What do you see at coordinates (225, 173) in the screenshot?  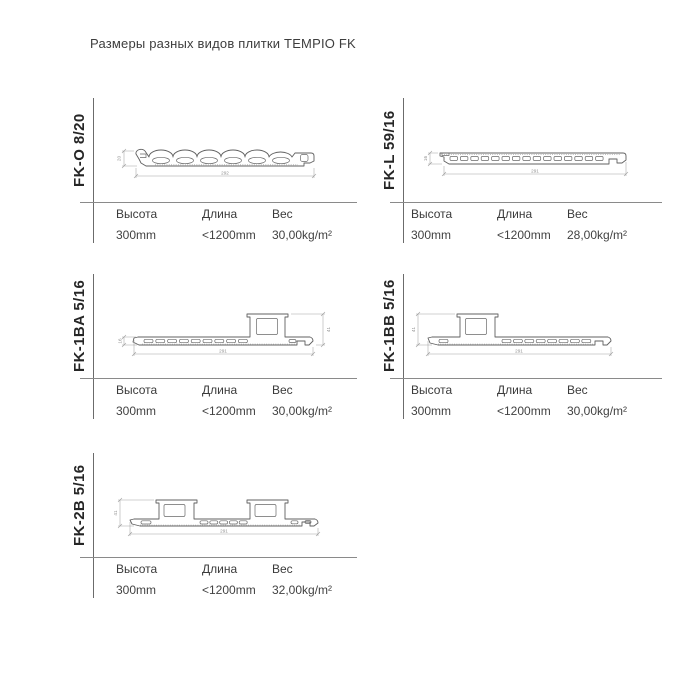 I see `dimension-width-label: 292` at bounding box center [225, 173].